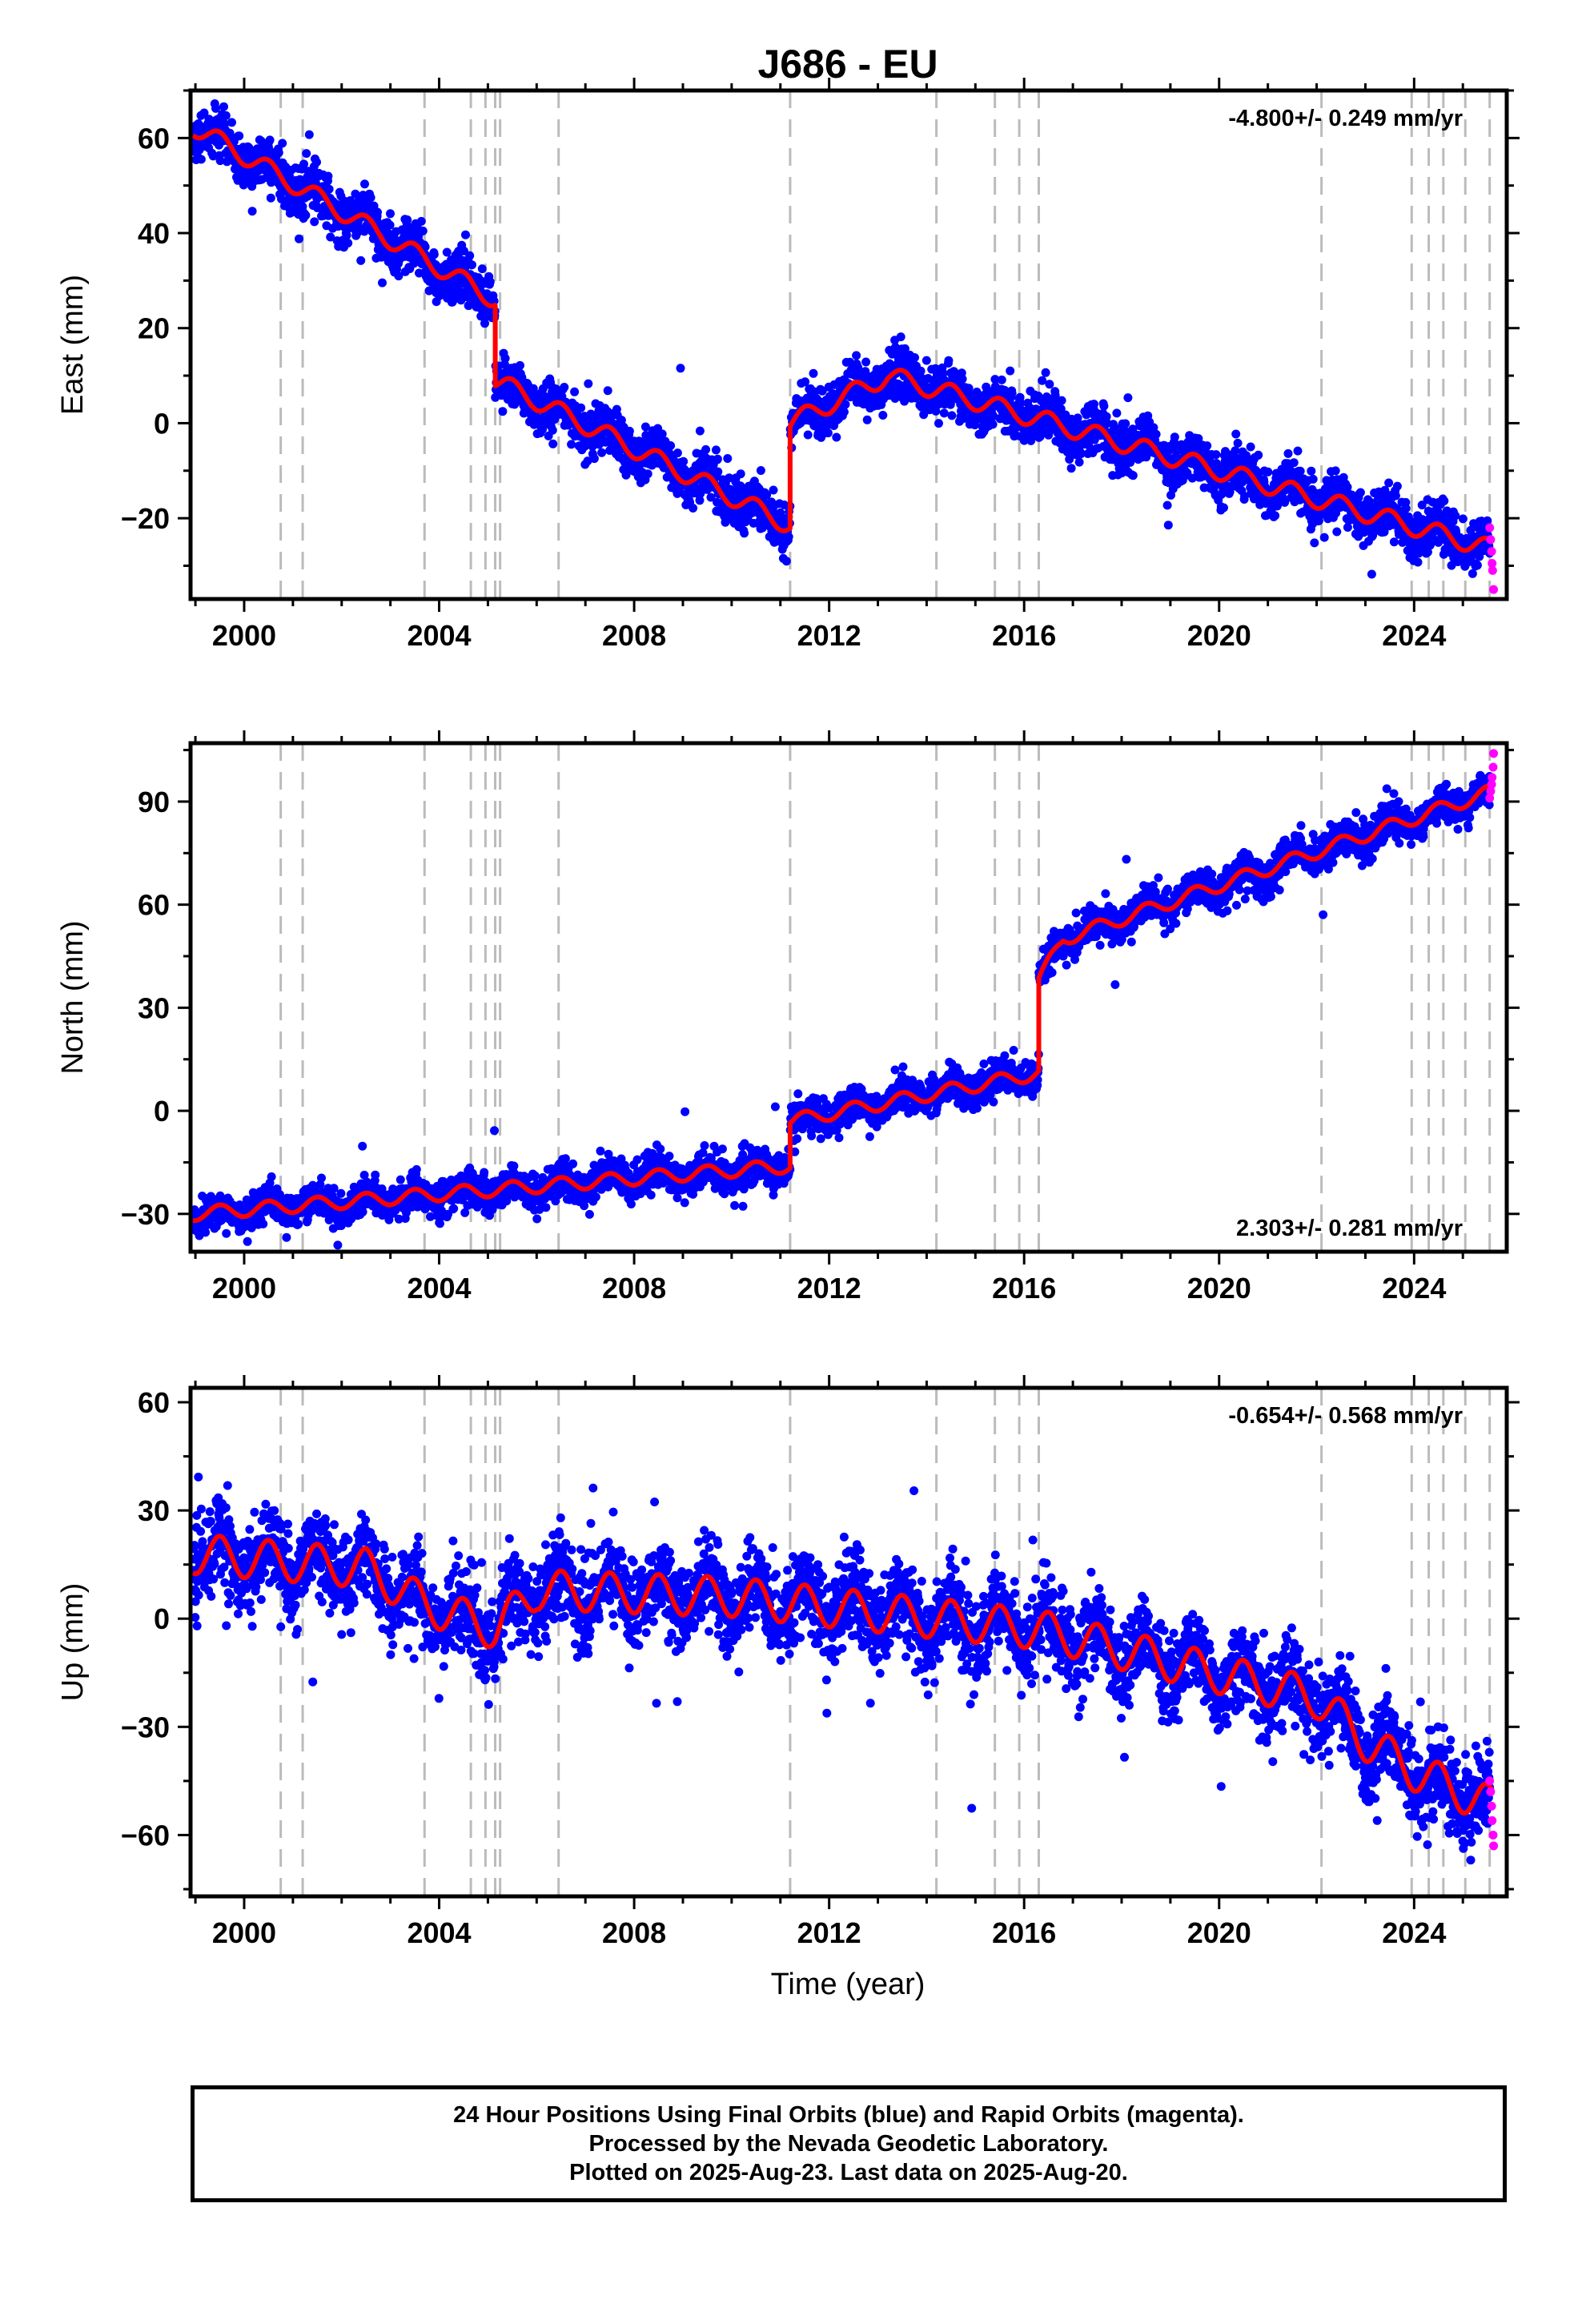 This screenshot has height=2324, width=1582. What do you see at coordinates (154, 233) in the screenshot?
I see `y-tick-label: 40` at bounding box center [154, 233].